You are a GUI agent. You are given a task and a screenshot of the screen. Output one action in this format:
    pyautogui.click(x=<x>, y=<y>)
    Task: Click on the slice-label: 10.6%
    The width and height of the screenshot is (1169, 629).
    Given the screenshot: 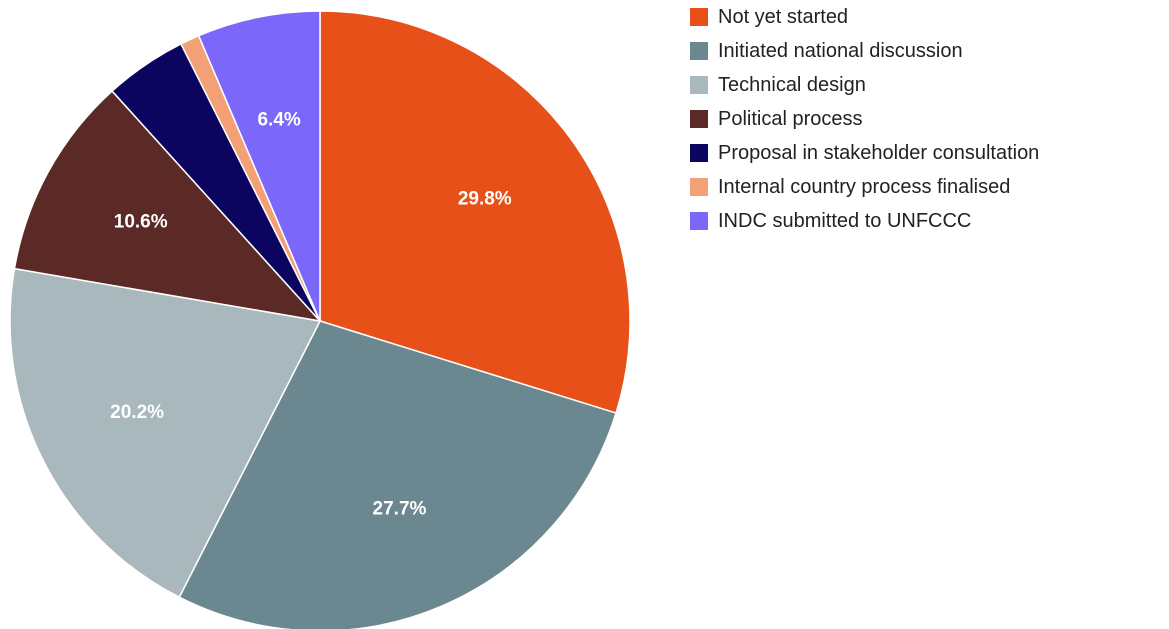 What is the action you would take?
    pyautogui.click(x=141, y=221)
    